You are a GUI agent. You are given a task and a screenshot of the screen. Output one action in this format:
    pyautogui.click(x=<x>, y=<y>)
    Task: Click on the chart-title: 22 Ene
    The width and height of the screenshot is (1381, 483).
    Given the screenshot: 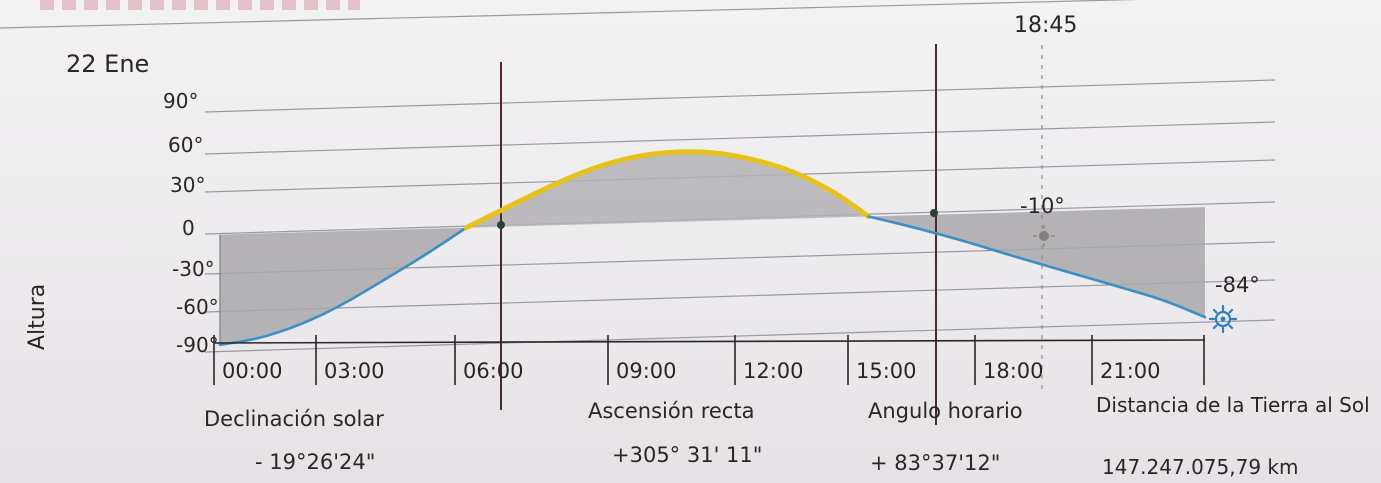 What is the action you would take?
    pyautogui.click(x=107, y=64)
    